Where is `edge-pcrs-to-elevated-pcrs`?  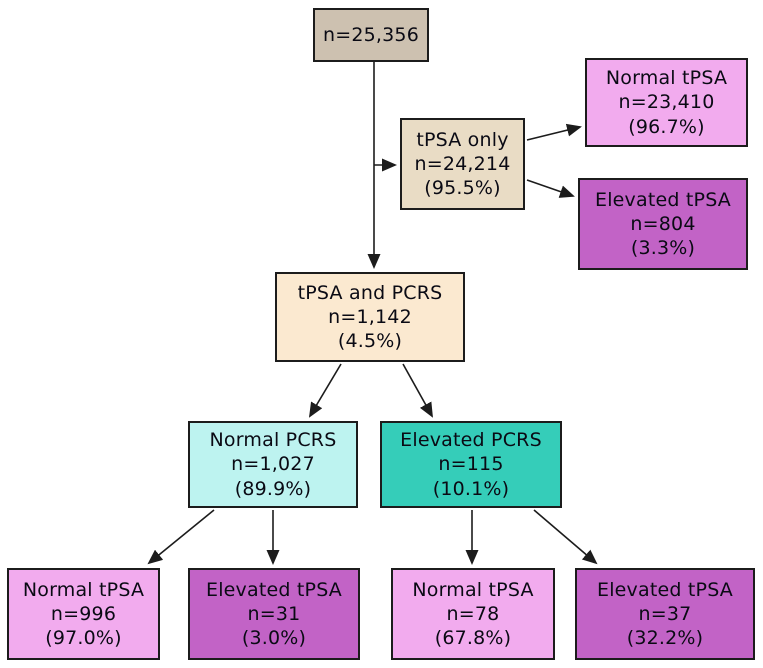
edge-pcrs-to-elevated-pcrs is located at coordinates (417, 390).